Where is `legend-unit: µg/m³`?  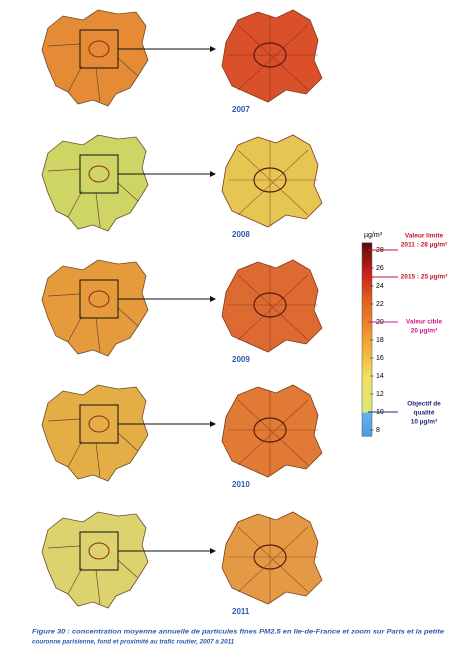 legend-unit: µg/m³ is located at coordinates (373, 235).